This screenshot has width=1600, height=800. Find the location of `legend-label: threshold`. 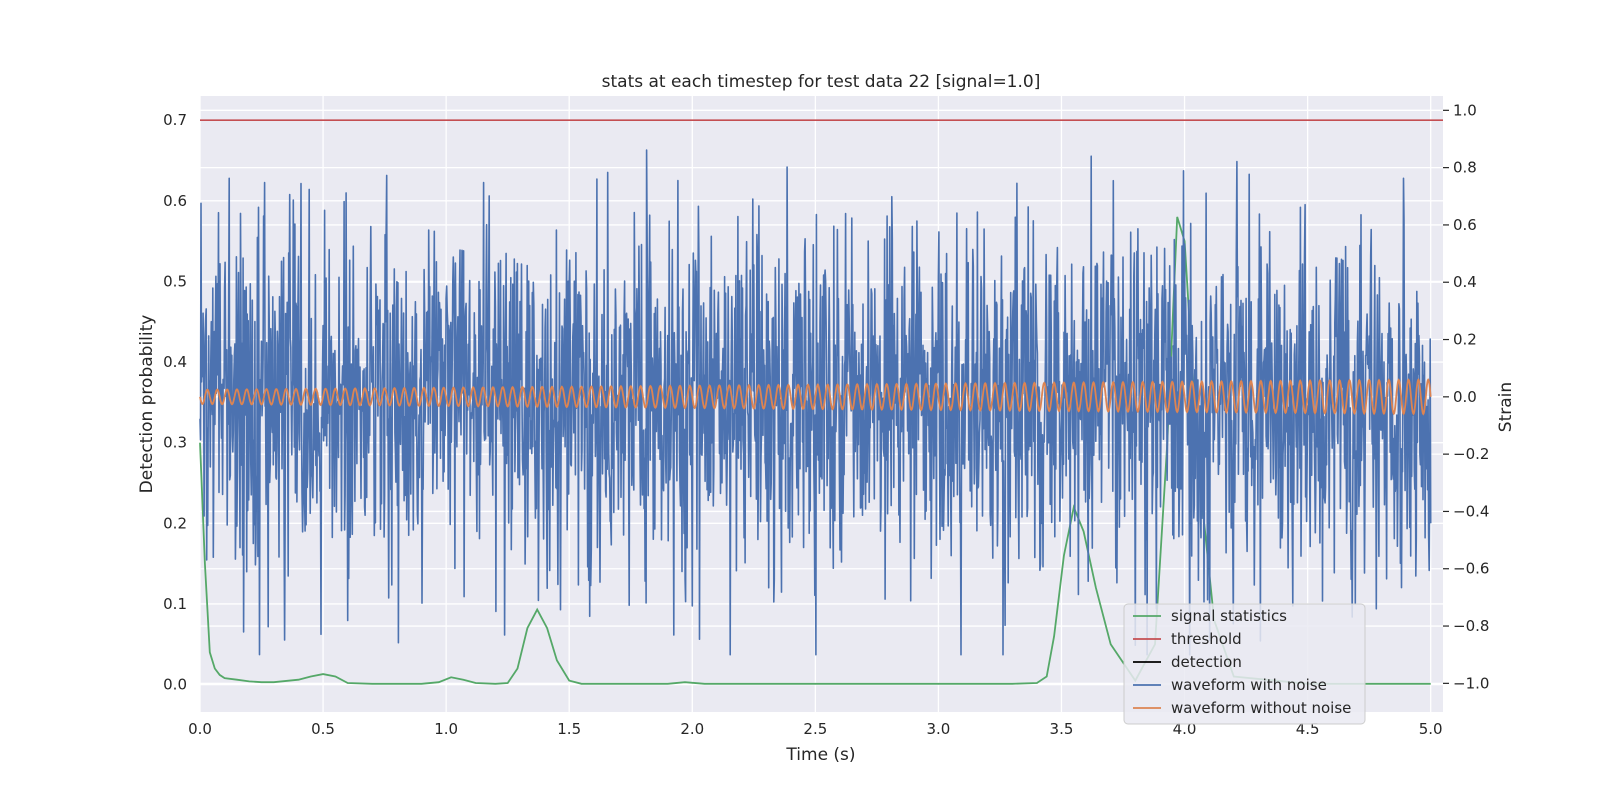

legend-label: threshold is located at coordinates (1206, 639).